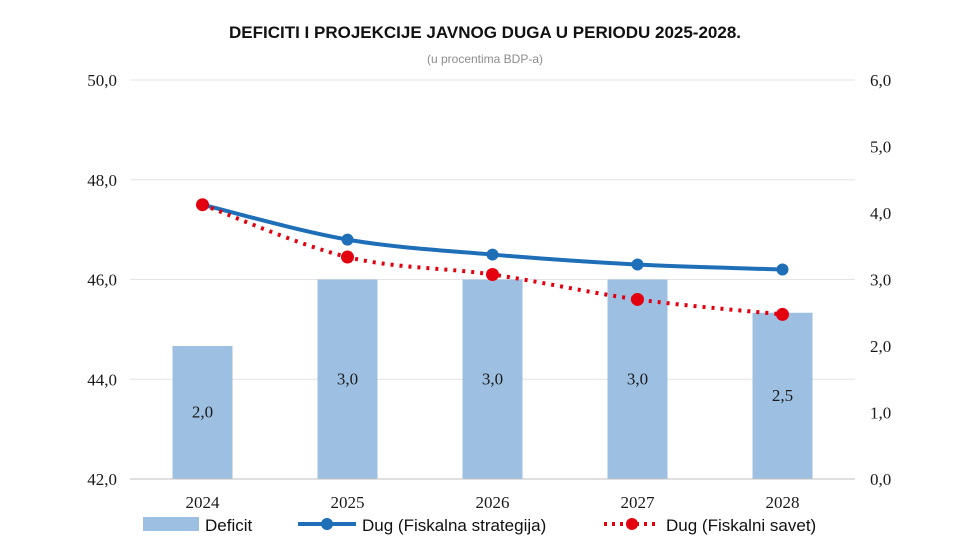  What do you see at coordinates (880, 413) in the screenshot?
I see `y-right-tick-label: 1,0` at bounding box center [880, 413].